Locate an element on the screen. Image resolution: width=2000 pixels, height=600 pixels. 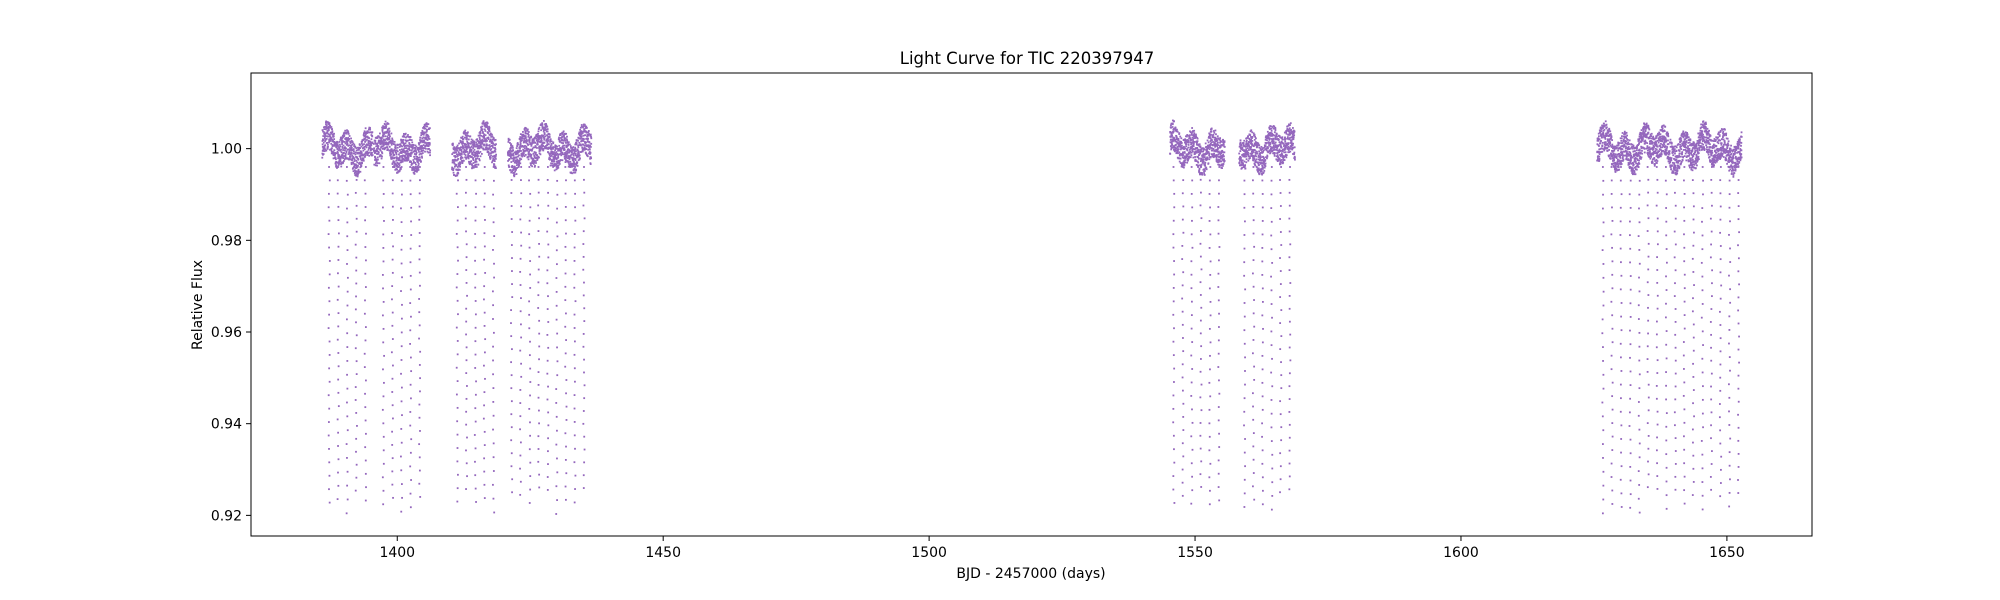
chart-title: Light Curve for TIC 220397947 is located at coordinates (1027, 58).